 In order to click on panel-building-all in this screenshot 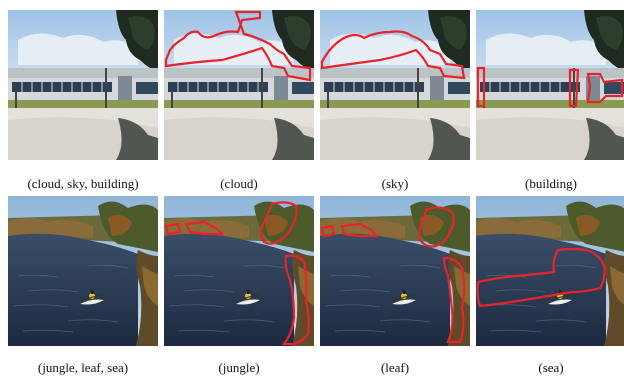, I will do `click(83, 85)`.